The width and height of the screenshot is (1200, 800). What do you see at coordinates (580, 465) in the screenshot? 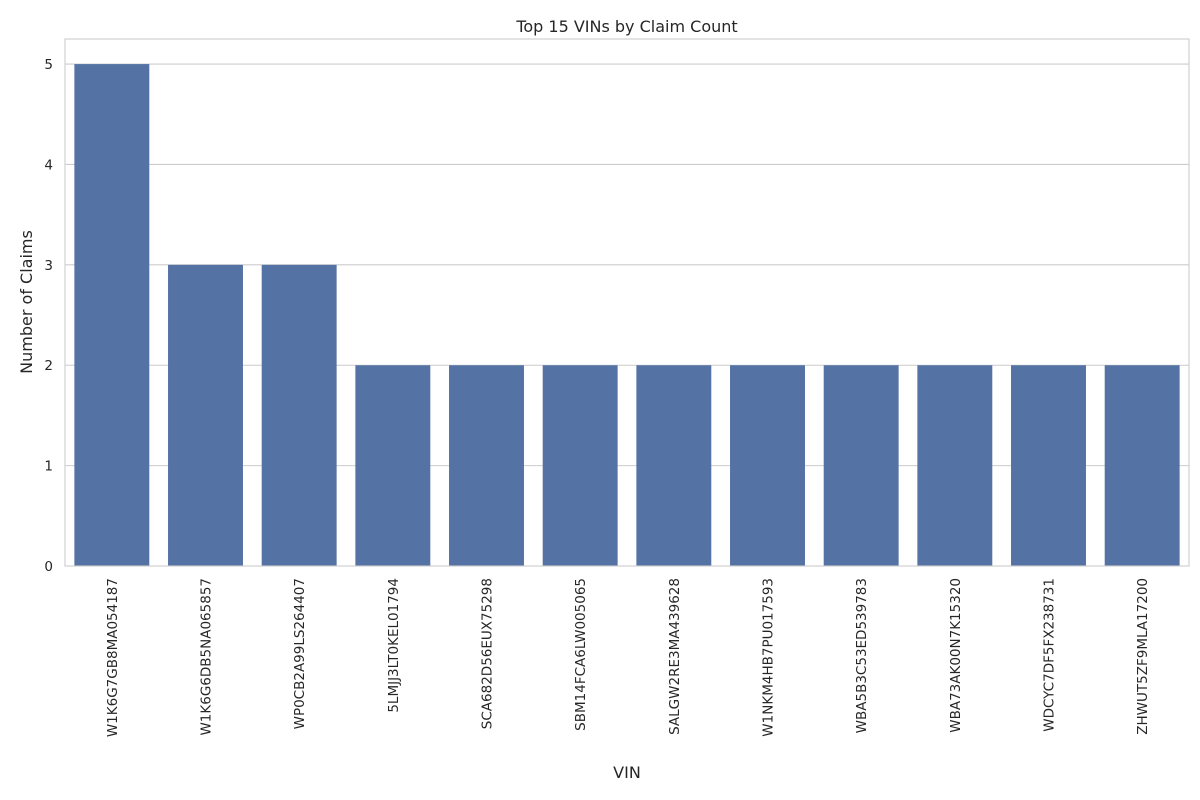
I see `bar-SBM14FCA6LW005065` at bounding box center [580, 465].